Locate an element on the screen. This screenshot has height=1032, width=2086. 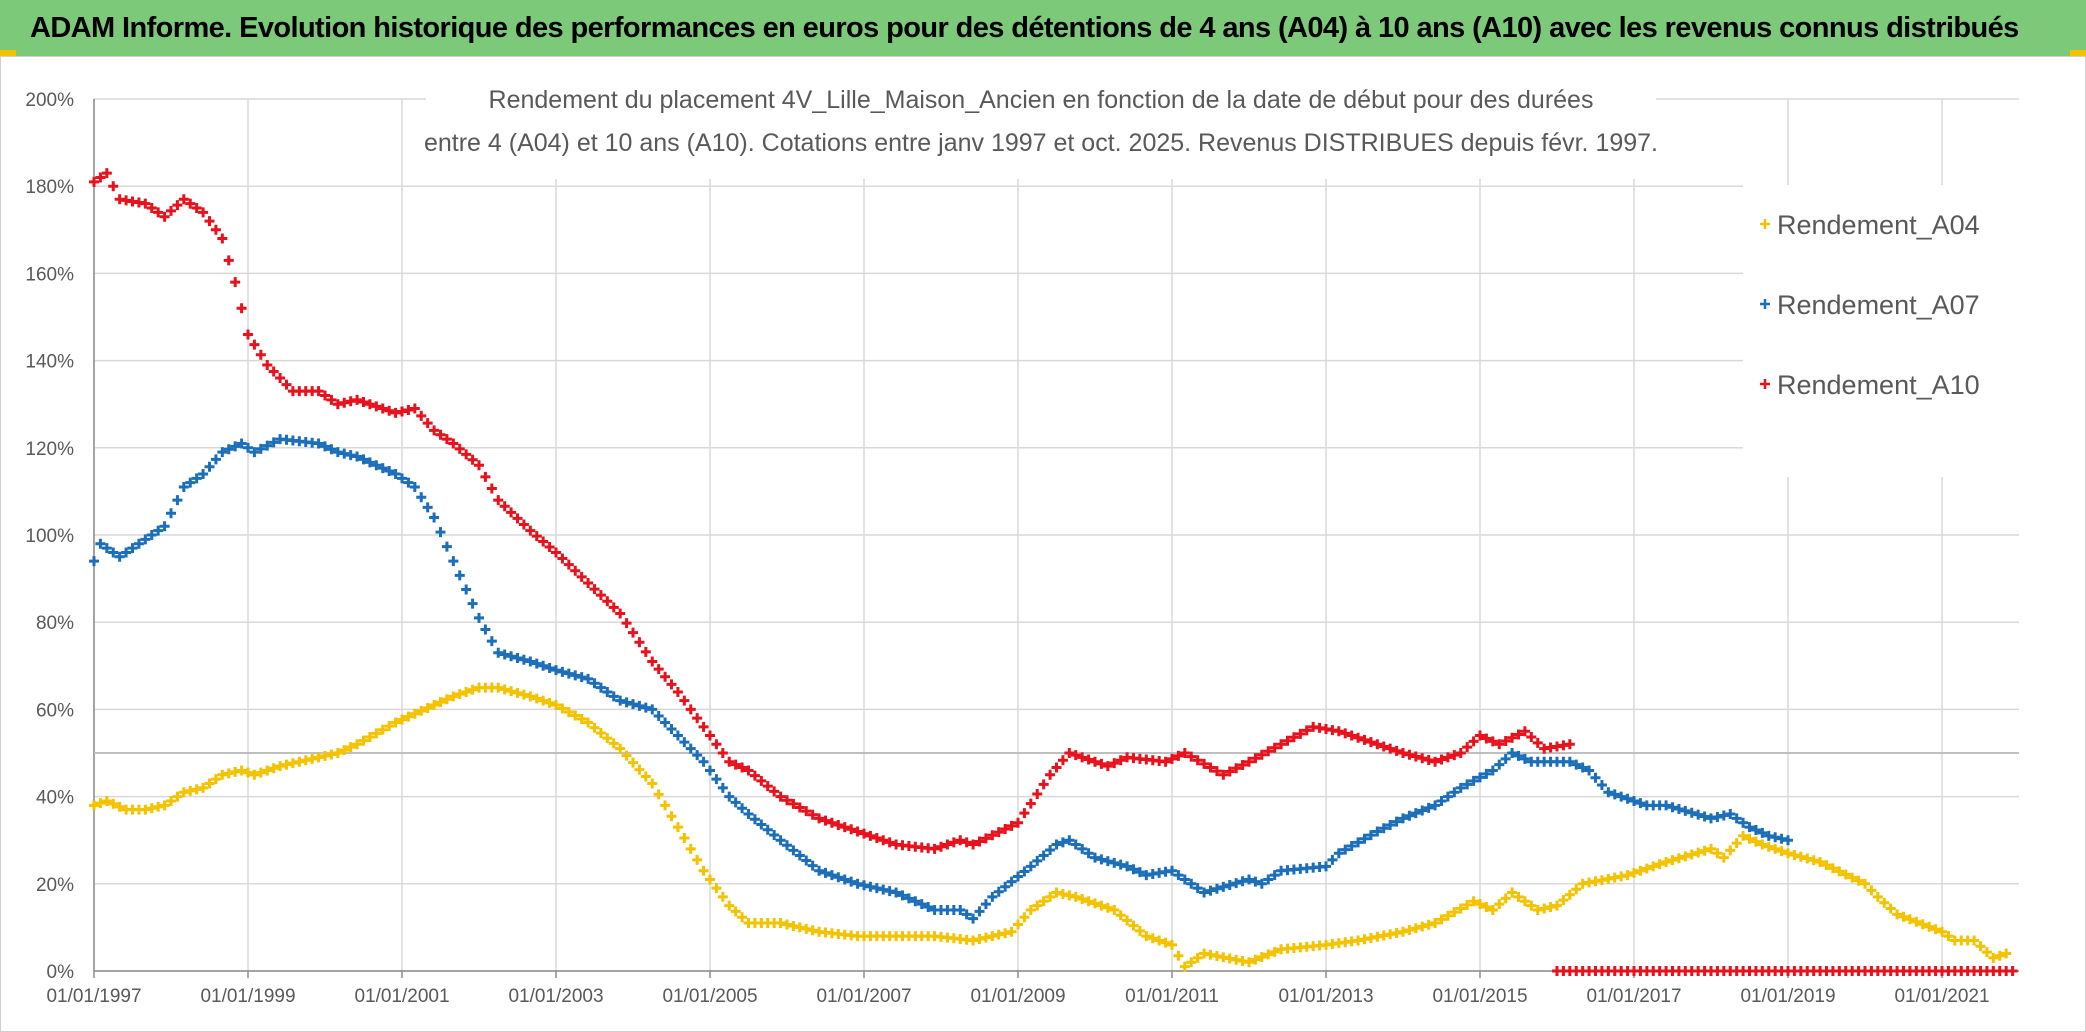
x-tick-label: 01/01/2009 is located at coordinates (1017, 996).